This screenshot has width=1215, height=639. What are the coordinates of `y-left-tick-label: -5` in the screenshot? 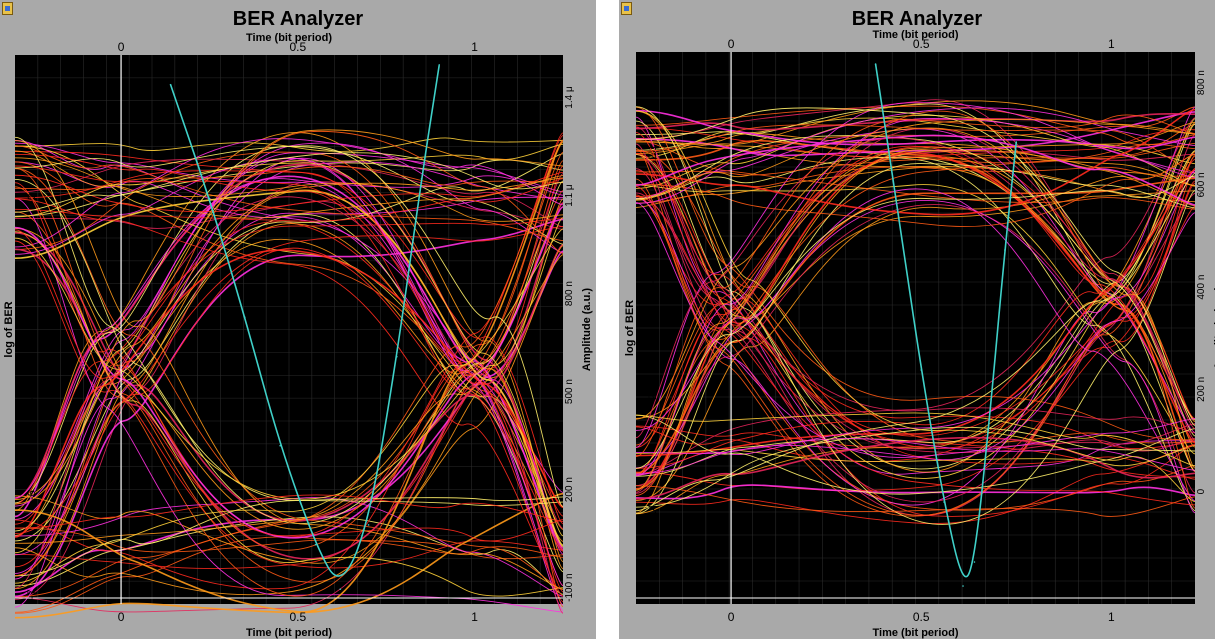 It's located at (32, 396).